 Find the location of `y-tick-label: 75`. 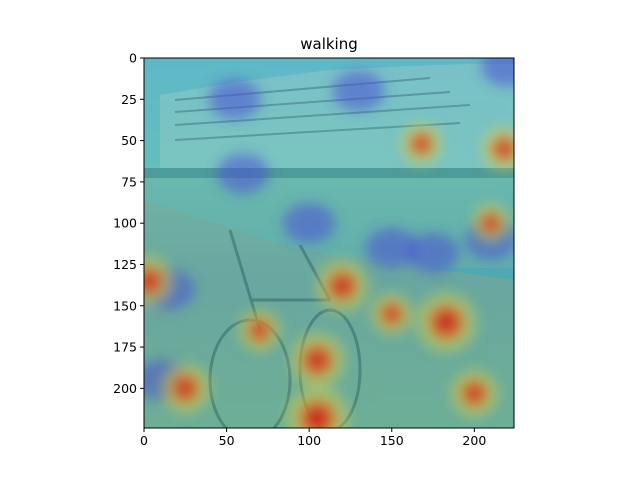

y-tick-label: 75 is located at coordinates (129, 181).